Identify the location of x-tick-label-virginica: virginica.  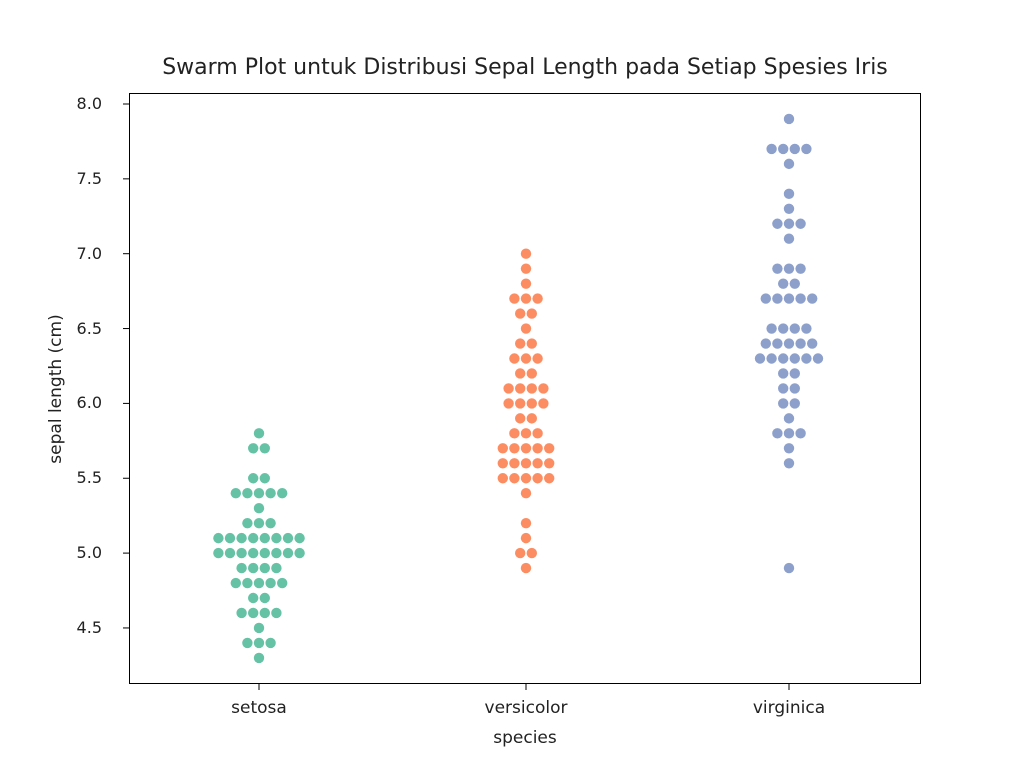
(789, 708).